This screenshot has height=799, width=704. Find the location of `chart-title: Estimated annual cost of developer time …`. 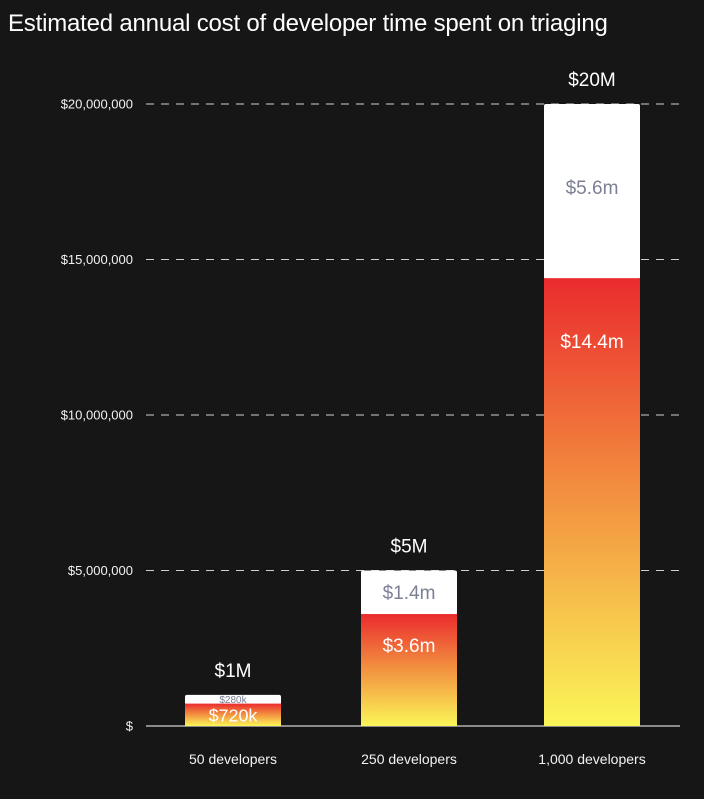

chart-title: Estimated annual cost of developer time … is located at coordinates (308, 23).